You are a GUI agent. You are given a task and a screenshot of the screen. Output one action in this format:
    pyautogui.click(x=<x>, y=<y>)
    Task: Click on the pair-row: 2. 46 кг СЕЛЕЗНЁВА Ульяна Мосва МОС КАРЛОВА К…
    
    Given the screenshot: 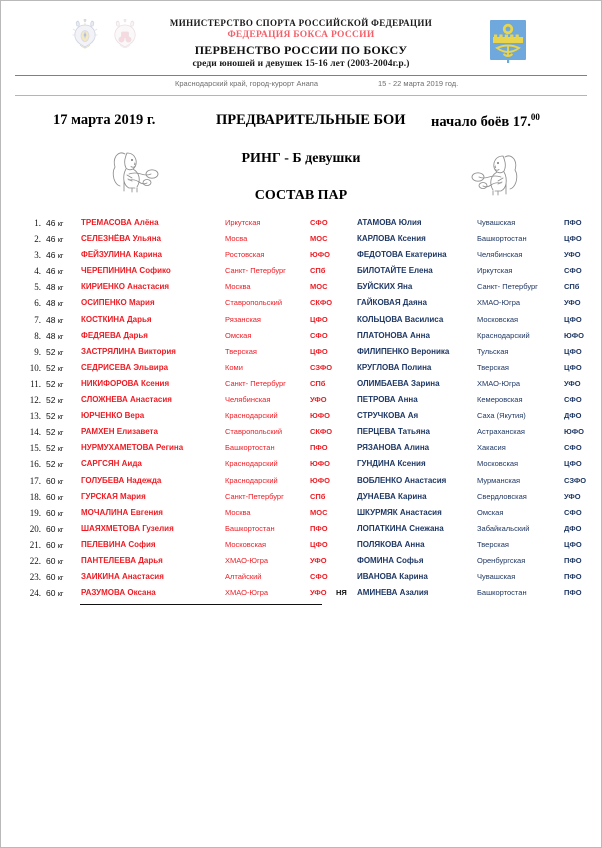 What is the action you would take?
    pyautogui.click(x=312, y=242)
    